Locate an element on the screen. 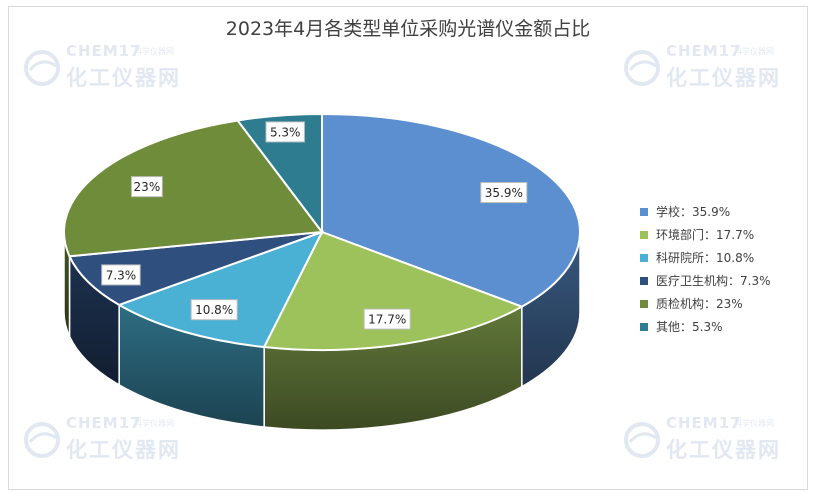  legend-label: 其他：5.3% is located at coordinates (689, 327).